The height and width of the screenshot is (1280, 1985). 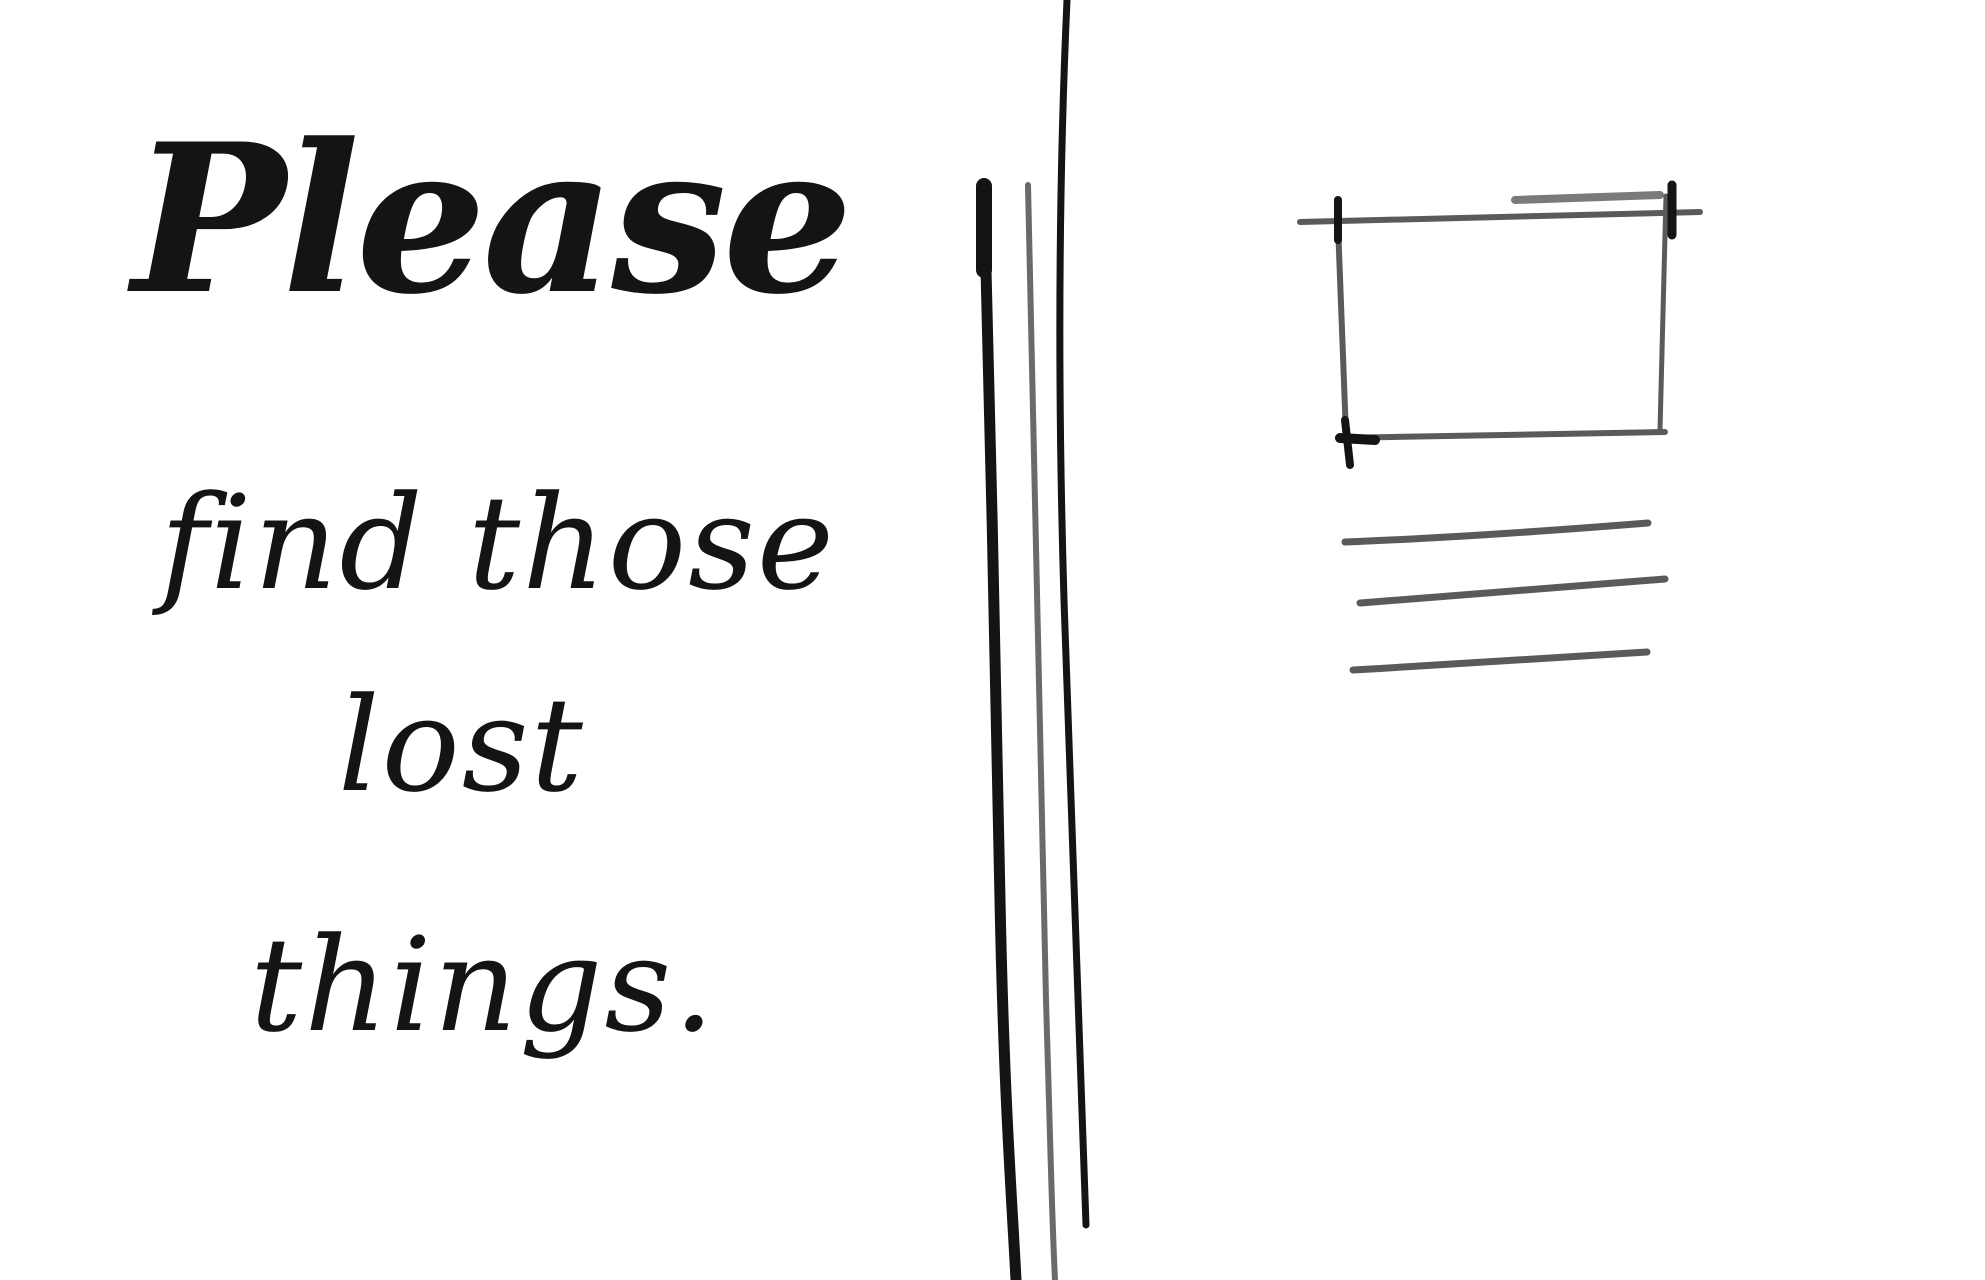 What do you see at coordinates (1073, 614) in the screenshot?
I see `divider-stroke-long` at bounding box center [1073, 614].